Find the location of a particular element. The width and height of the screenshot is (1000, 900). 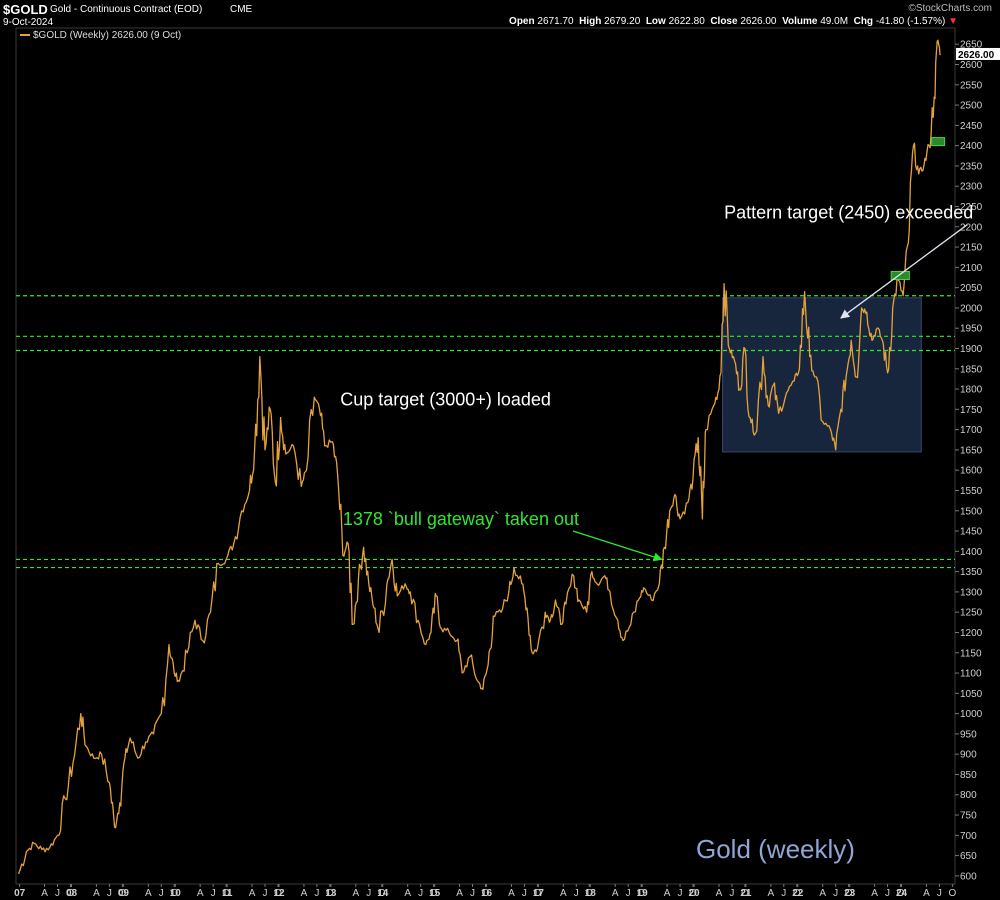

x-tick-label: 18 is located at coordinates (591, 893).